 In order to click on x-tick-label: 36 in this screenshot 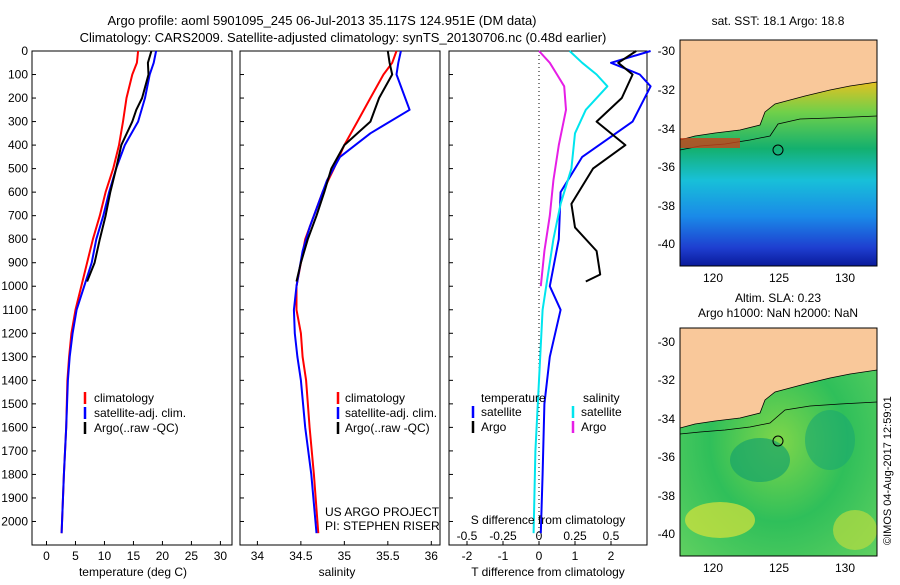, I will do `click(432, 556)`.